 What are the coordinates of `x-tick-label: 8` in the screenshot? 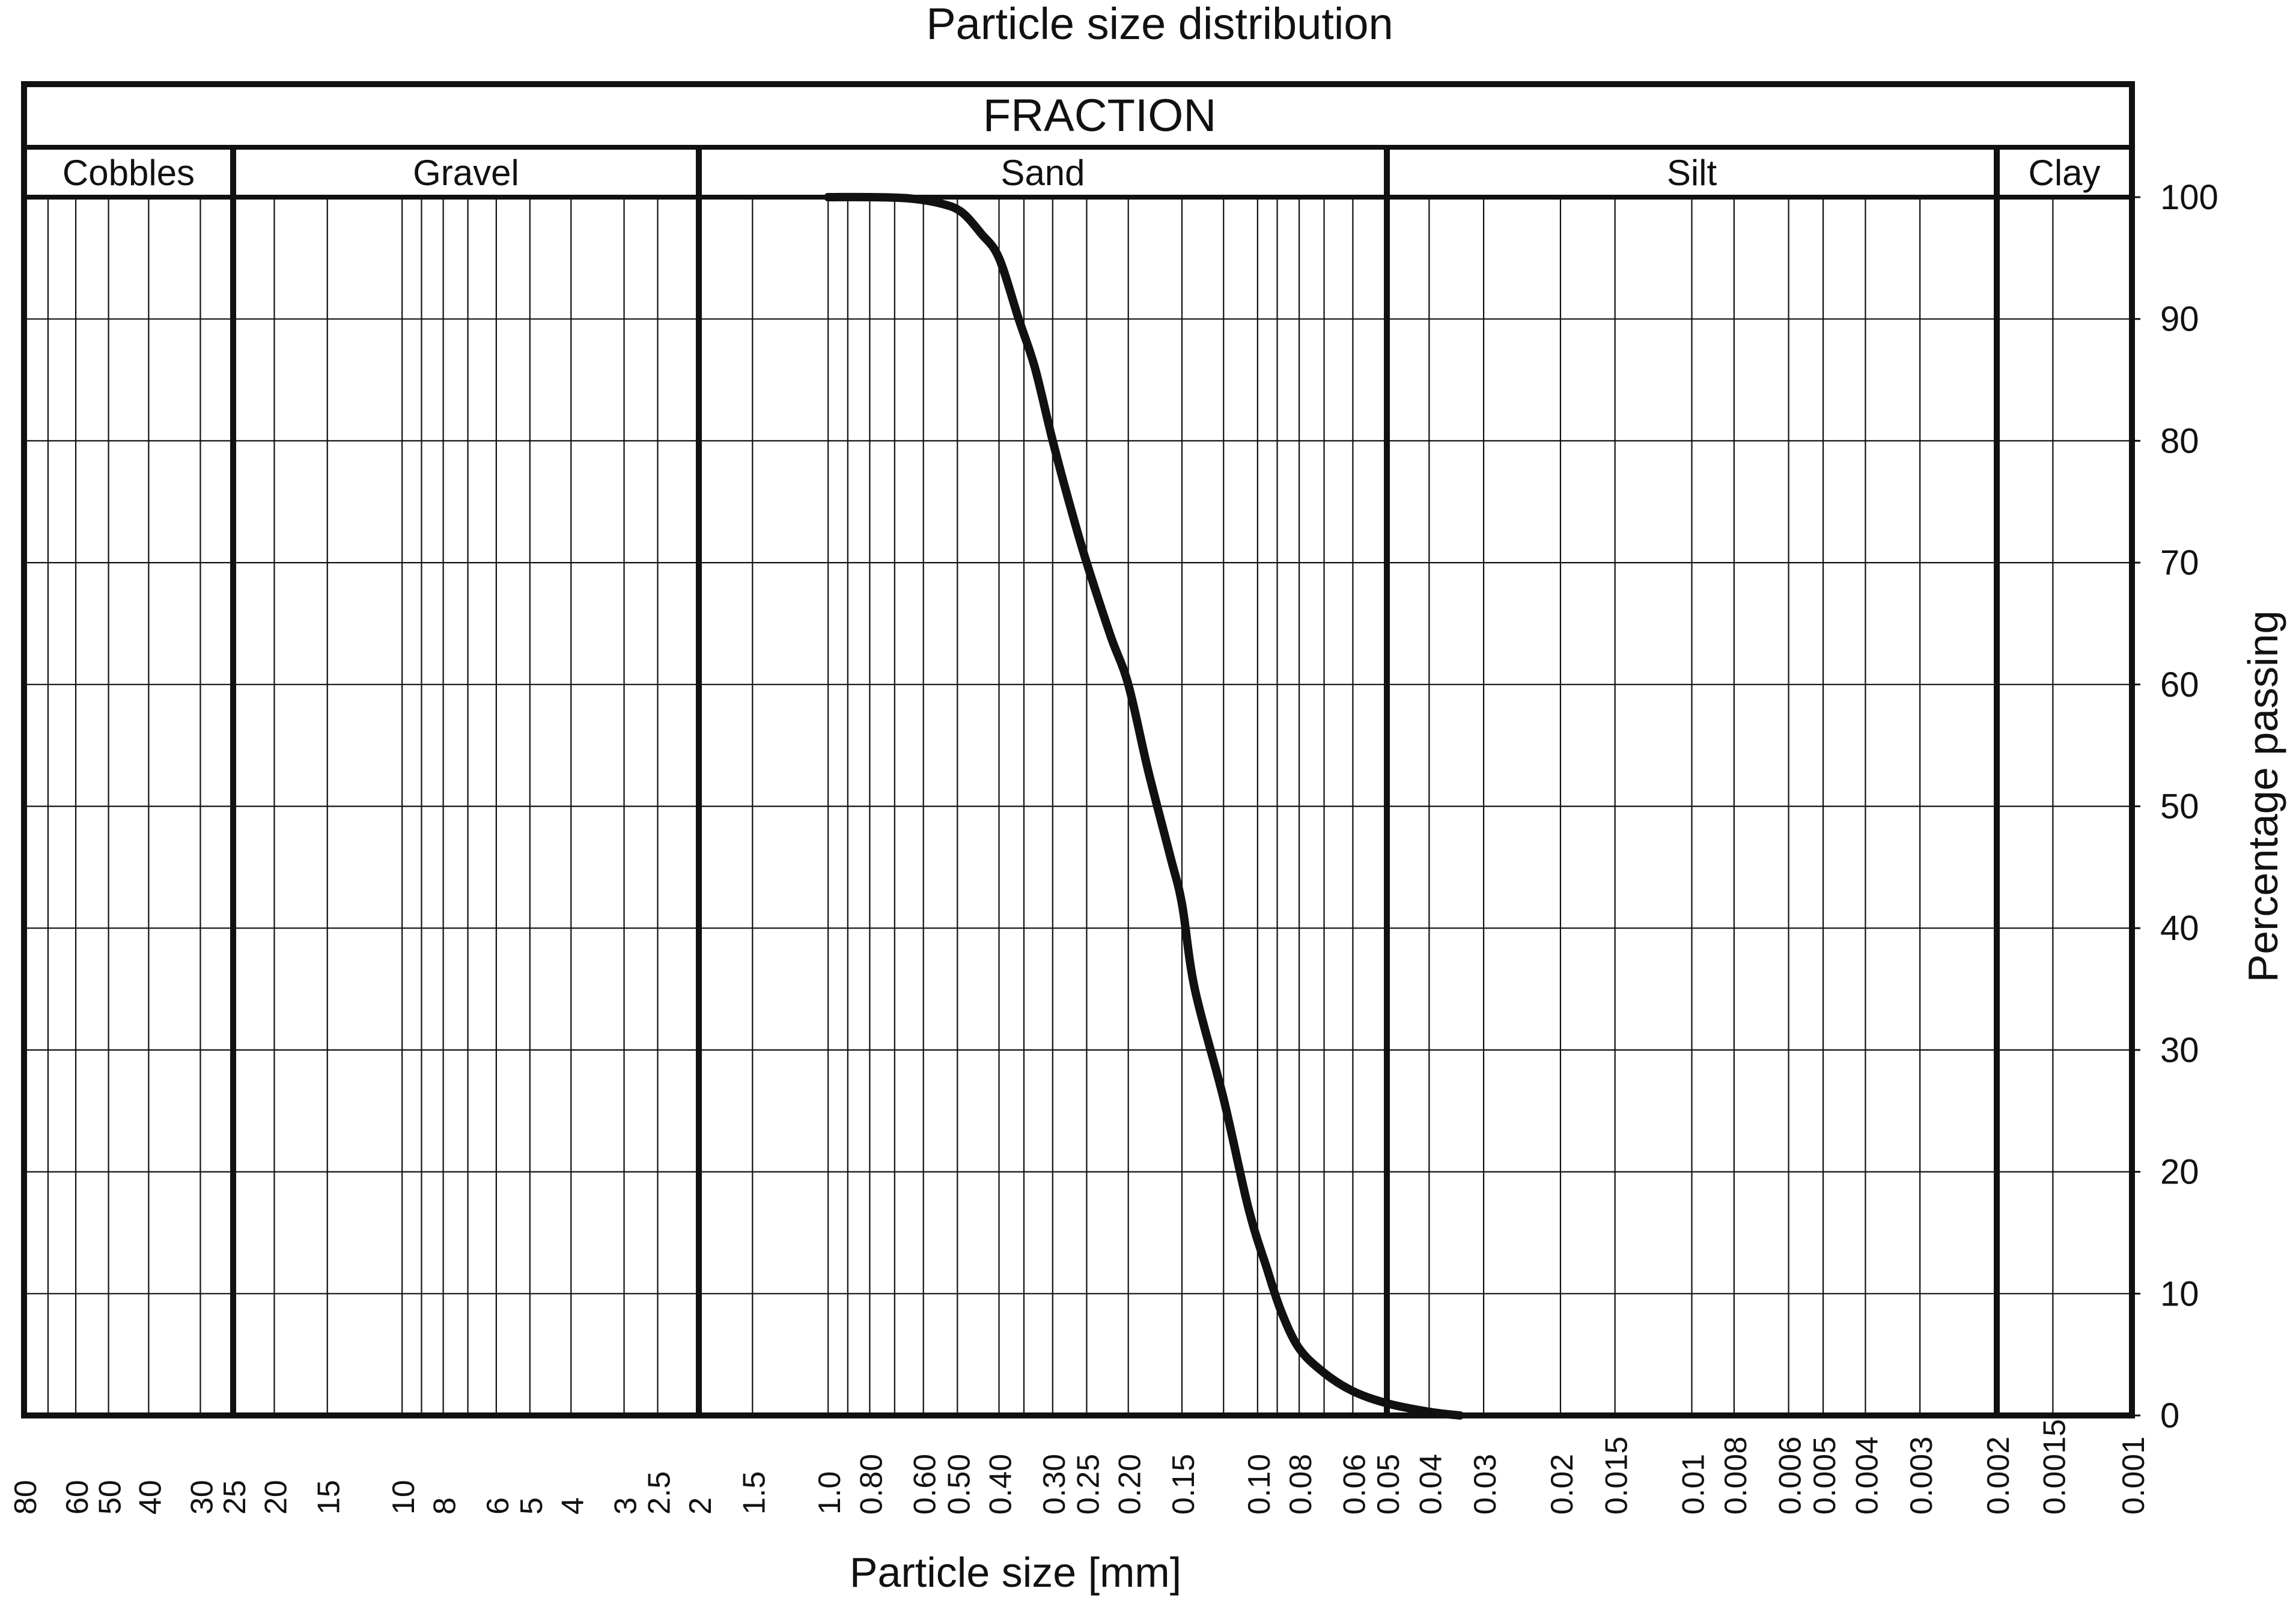 It's located at (445, 1506).